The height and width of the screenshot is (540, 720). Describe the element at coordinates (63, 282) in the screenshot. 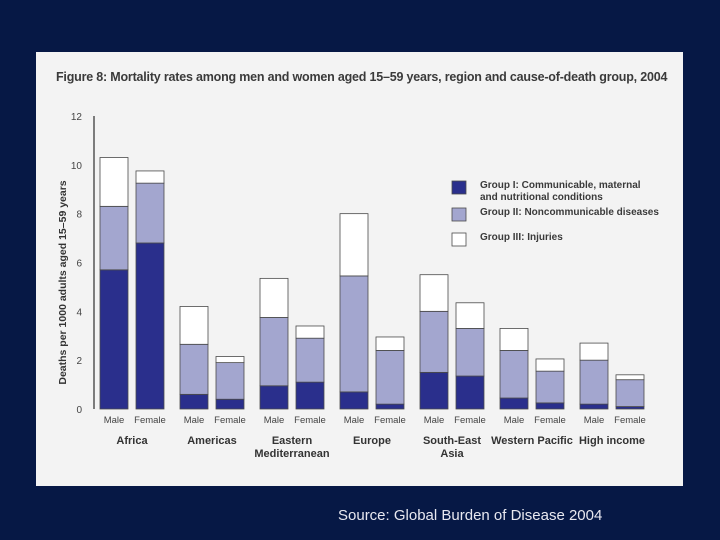

I see `y-axis-label: Deaths per 1000 adults aged 15–59 years` at that location.